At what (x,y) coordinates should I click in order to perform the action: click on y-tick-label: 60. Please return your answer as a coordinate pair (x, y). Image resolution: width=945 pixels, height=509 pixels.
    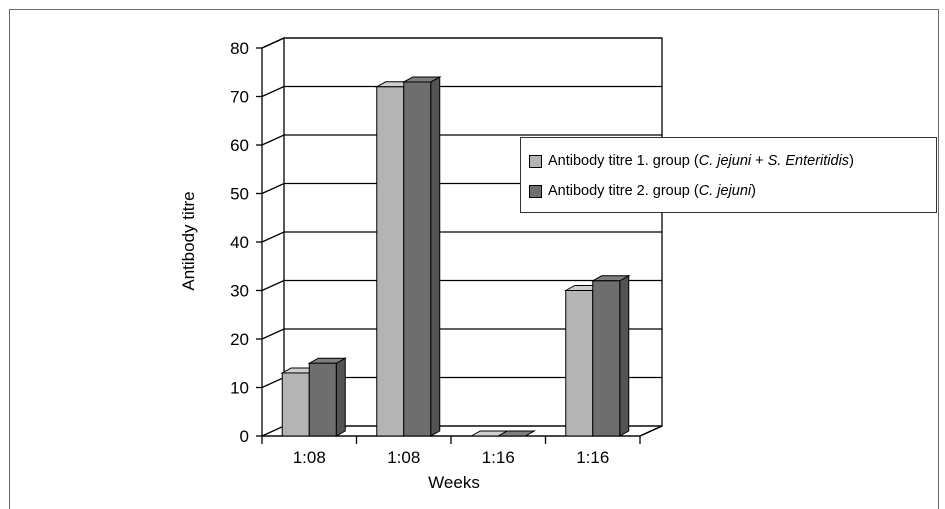
    Looking at the image, I should click on (239, 145).